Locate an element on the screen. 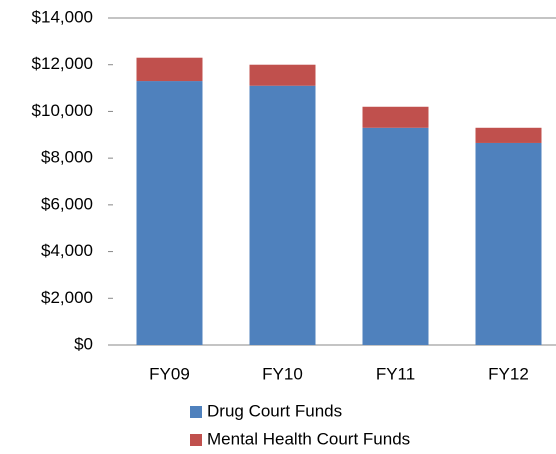 This screenshot has width=556, height=454. x-tick-label: FY11 is located at coordinates (395, 373).